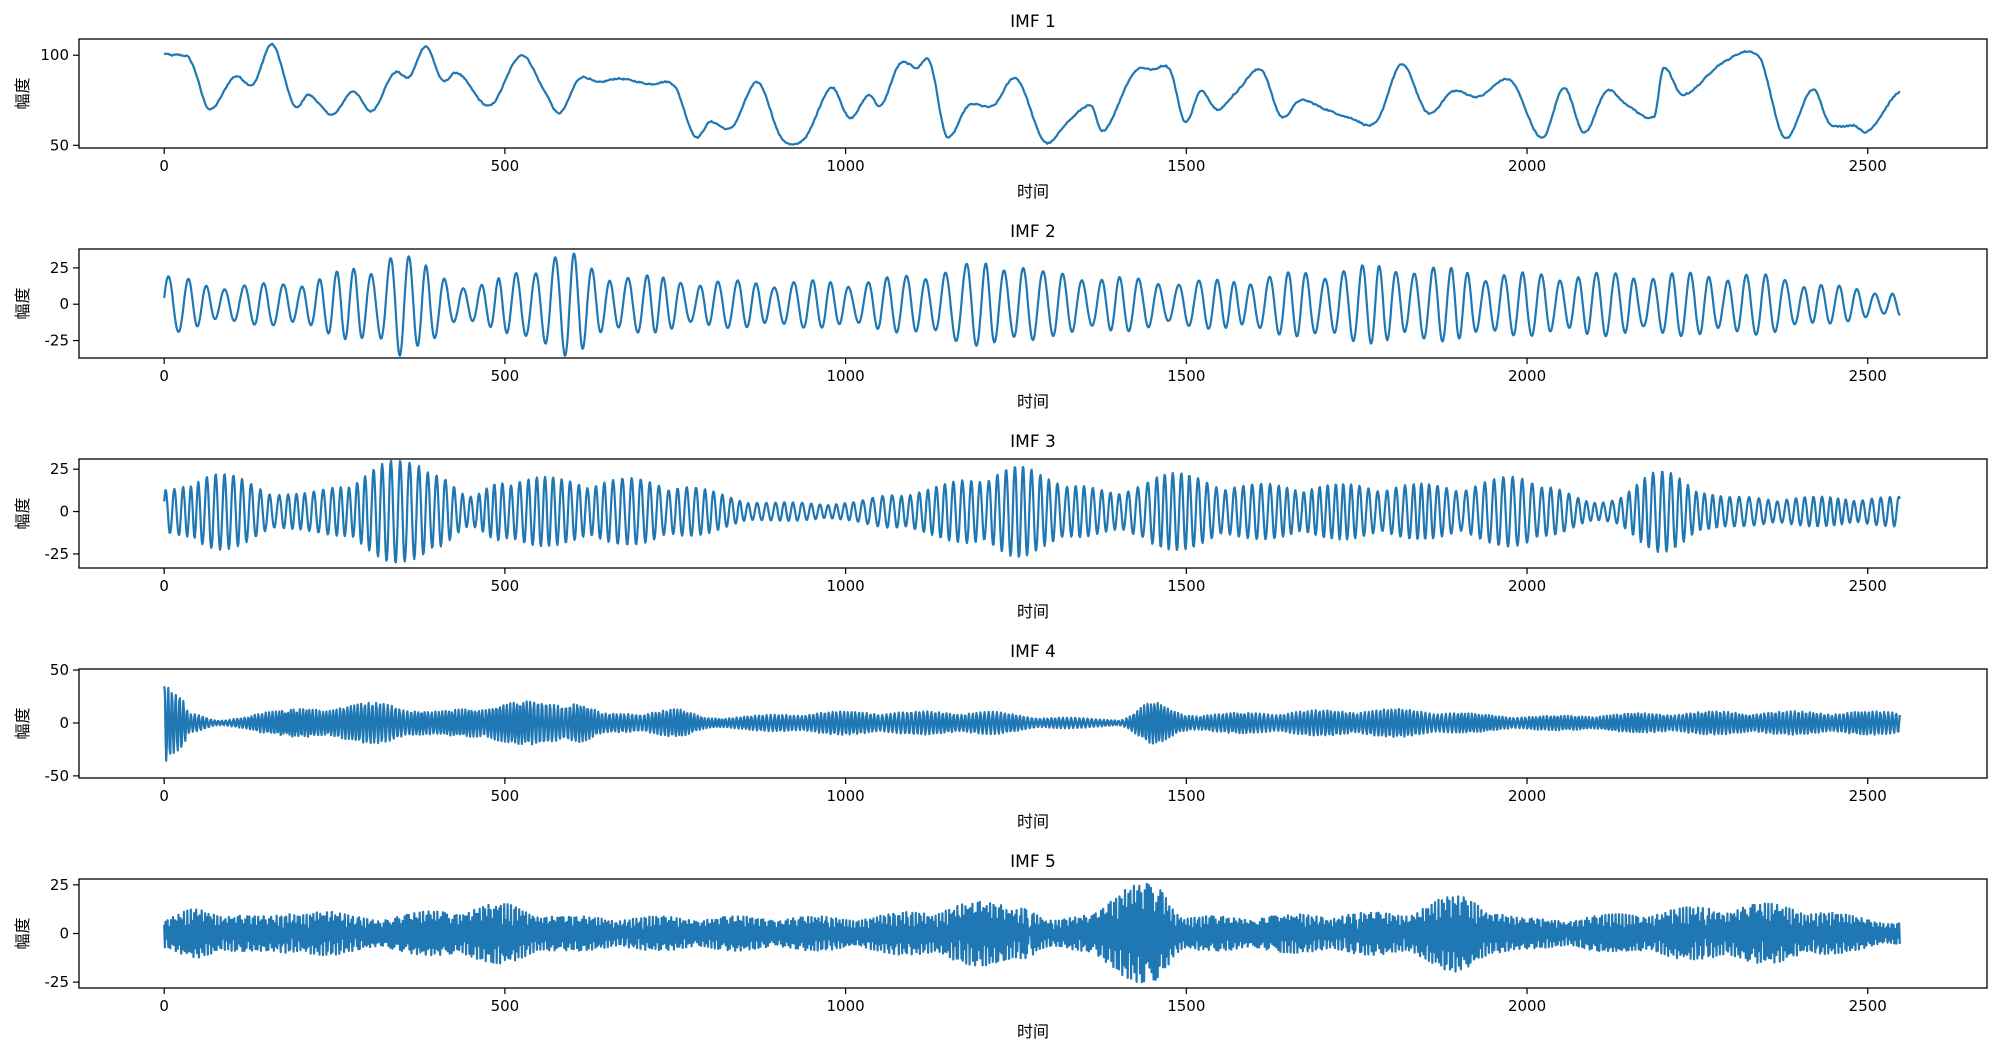  I want to click on y-tick-label: -50, so click(57, 776).